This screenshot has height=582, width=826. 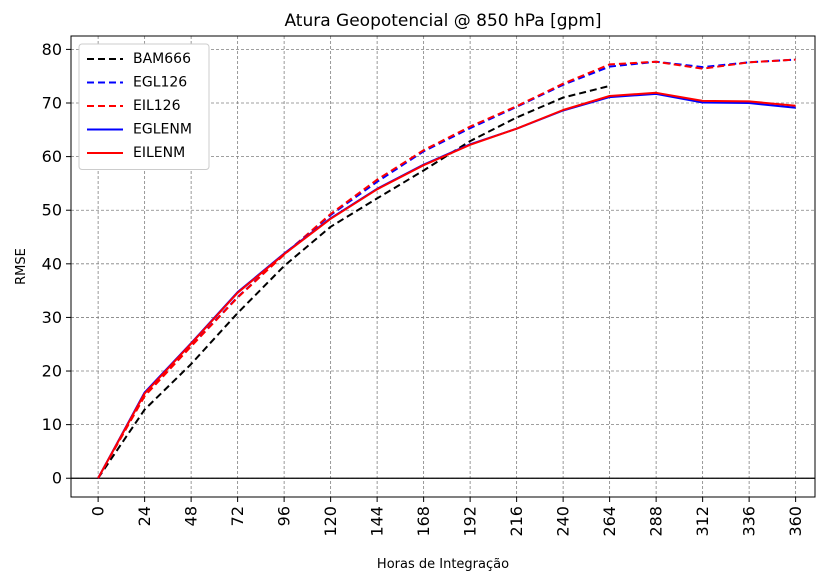 What do you see at coordinates (52, 371) in the screenshot?
I see `y-tick-label: 20` at bounding box center [52, 371].